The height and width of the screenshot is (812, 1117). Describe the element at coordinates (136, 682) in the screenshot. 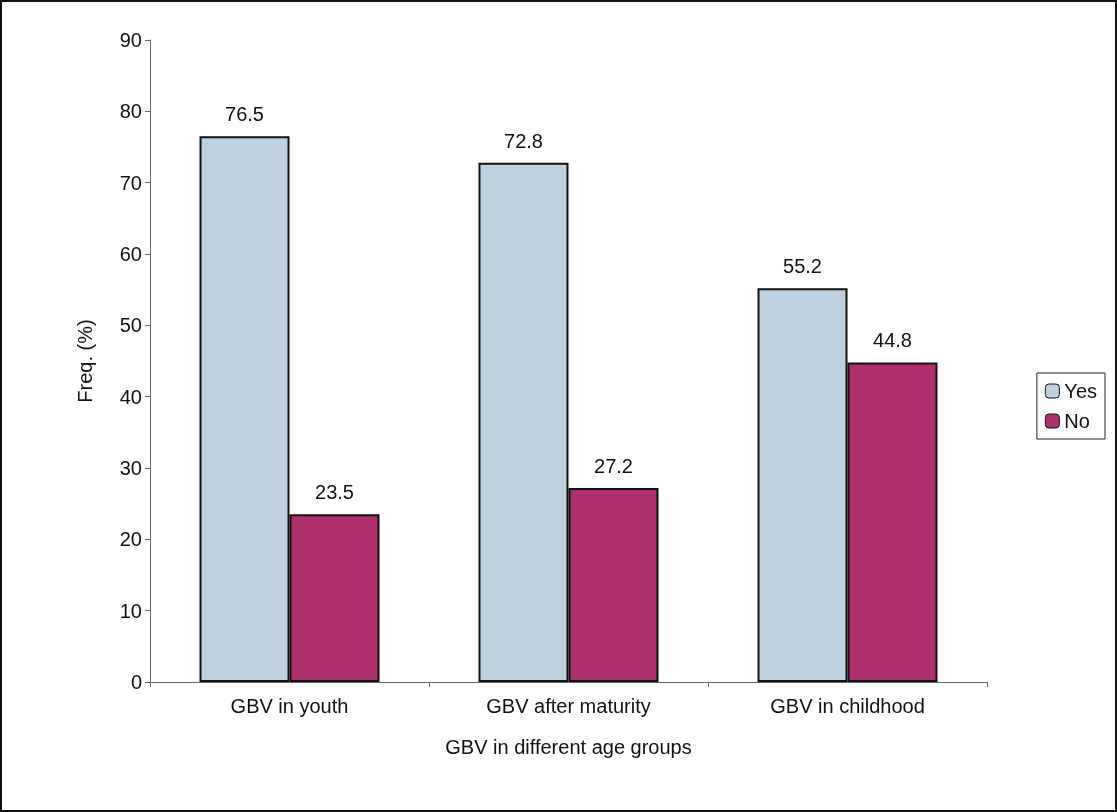

I see `y-tick-label: 0` at that location.